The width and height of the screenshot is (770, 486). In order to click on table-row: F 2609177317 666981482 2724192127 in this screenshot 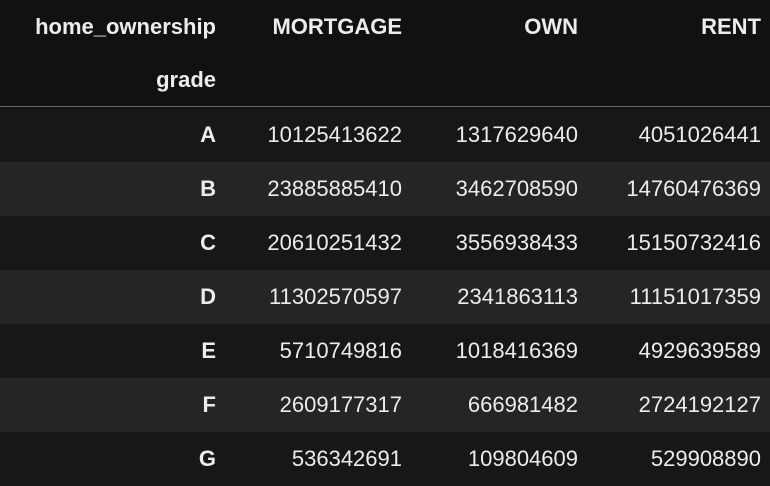, I will do `click(385, 405)`.